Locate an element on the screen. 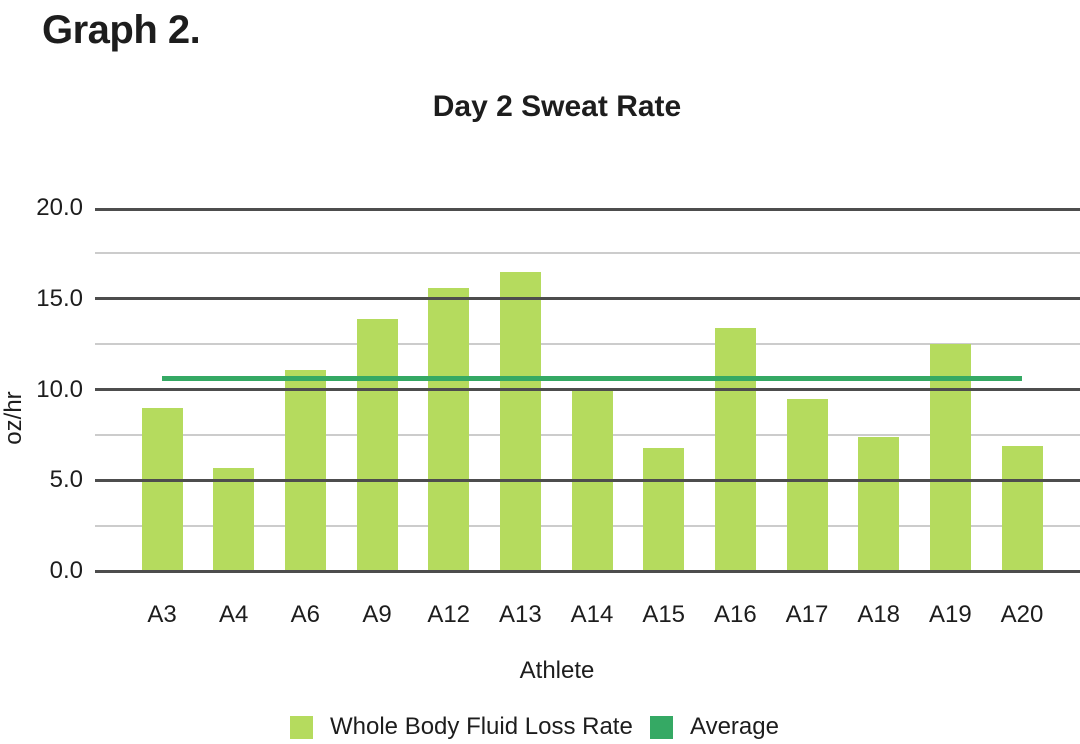 The width and height of the screenshot is (1080, 744). legend-item-average: Average is located at coordinates (714, 727).